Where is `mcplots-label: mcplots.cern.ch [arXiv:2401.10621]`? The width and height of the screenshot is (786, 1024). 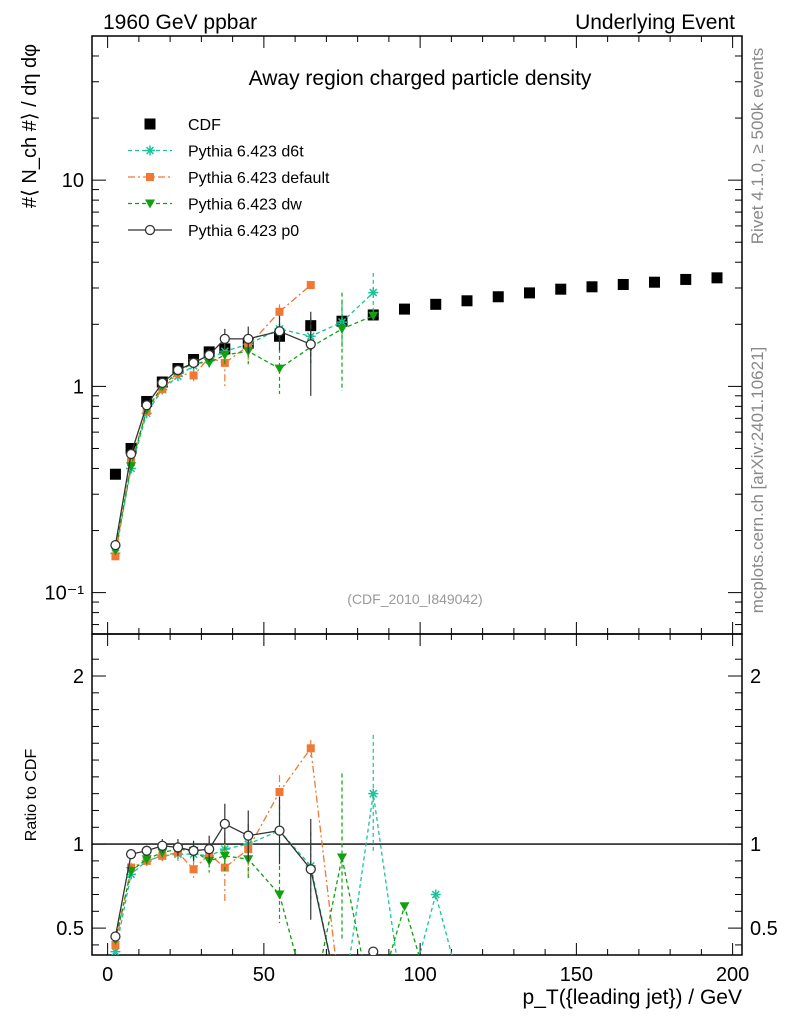 mcplots-label: mcplots.cern.ch [arXiv:2401.10621] is located at coordinates (757, 480).